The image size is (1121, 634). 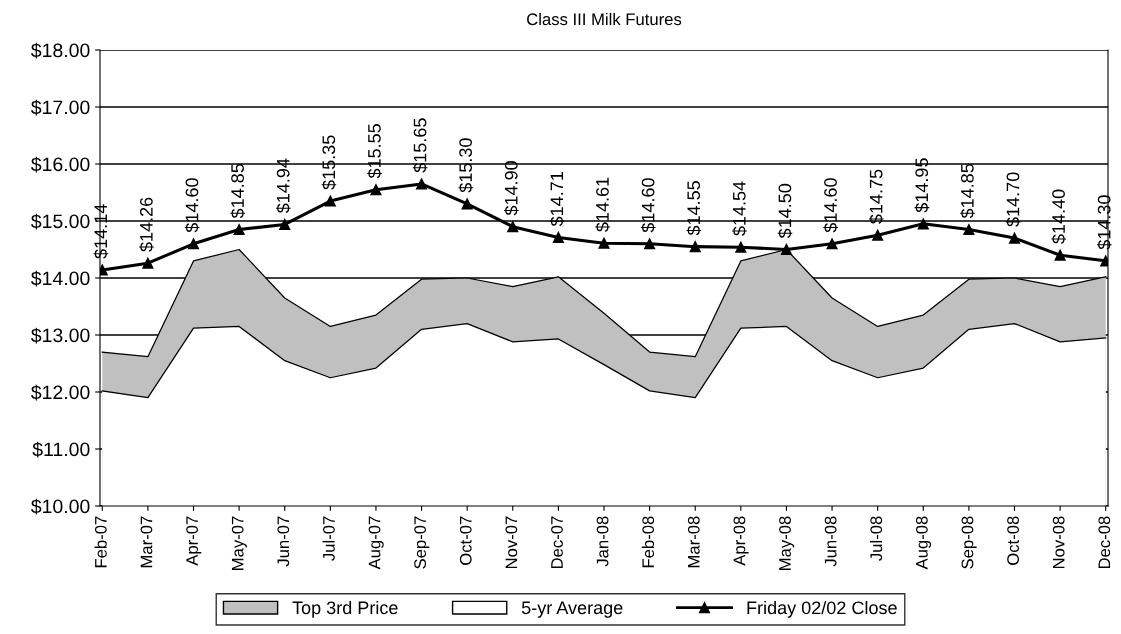 I want to click on y-tick-label: $14.00, so click(x=60, y=278).